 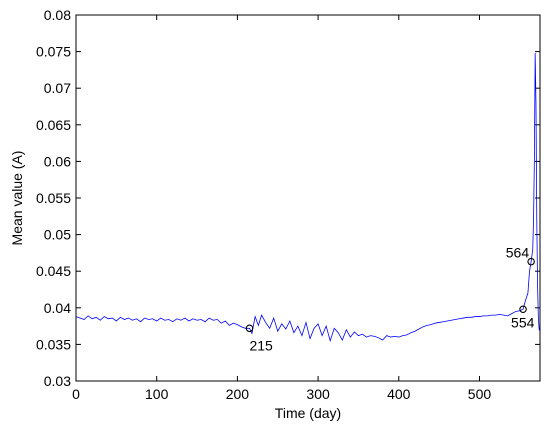 What do you see at coordinates (399, 394) in the screenshot?
I see `x-tick-label: 400` at bounding box center [399, 394].